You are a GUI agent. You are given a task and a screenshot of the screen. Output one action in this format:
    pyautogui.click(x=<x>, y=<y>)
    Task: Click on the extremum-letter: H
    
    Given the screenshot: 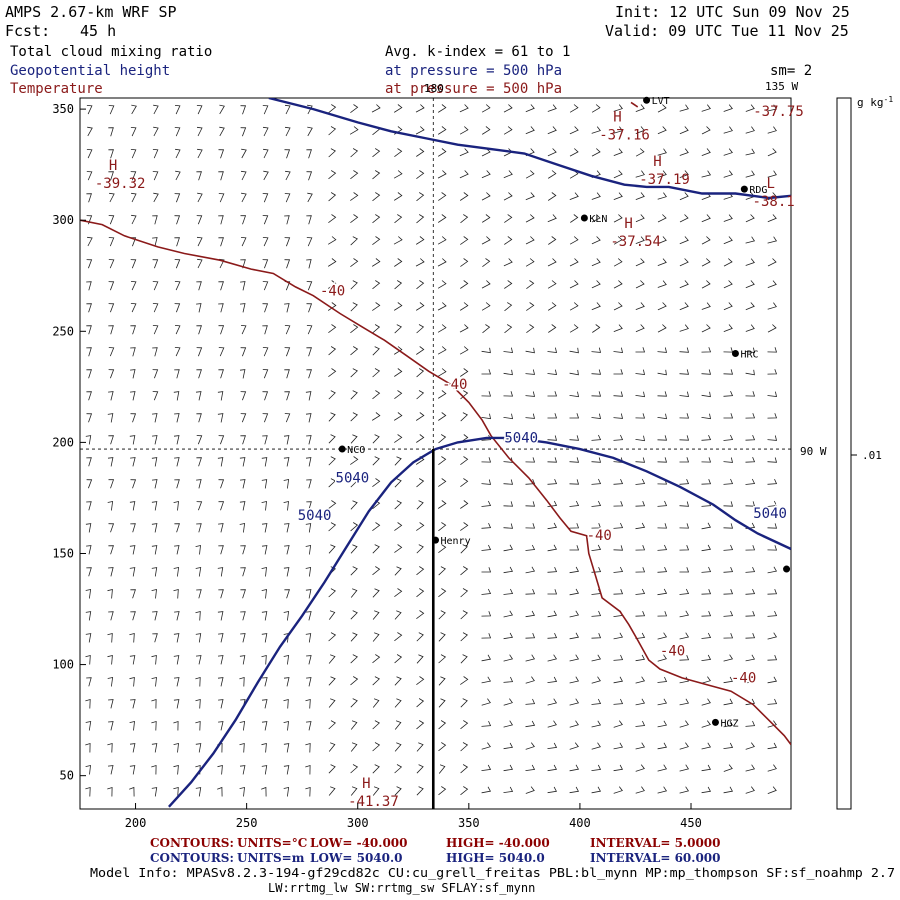 What is the action you would take?
    pyautogui.click(x=113, y=166)
    